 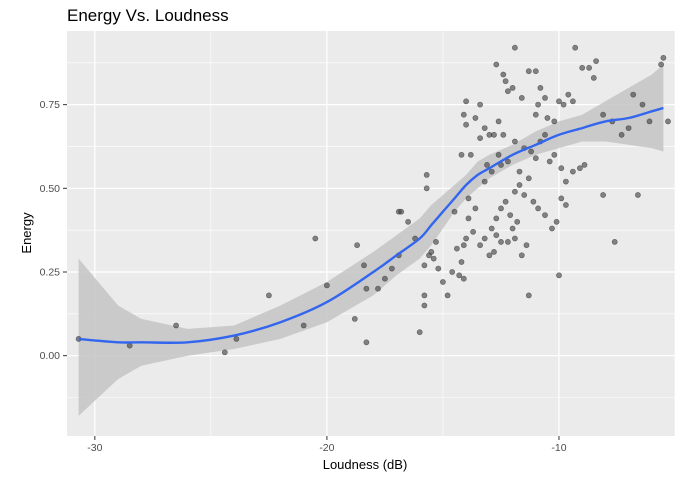 I want to click on y-axis-title: Energy, so click(x=26, y=233).